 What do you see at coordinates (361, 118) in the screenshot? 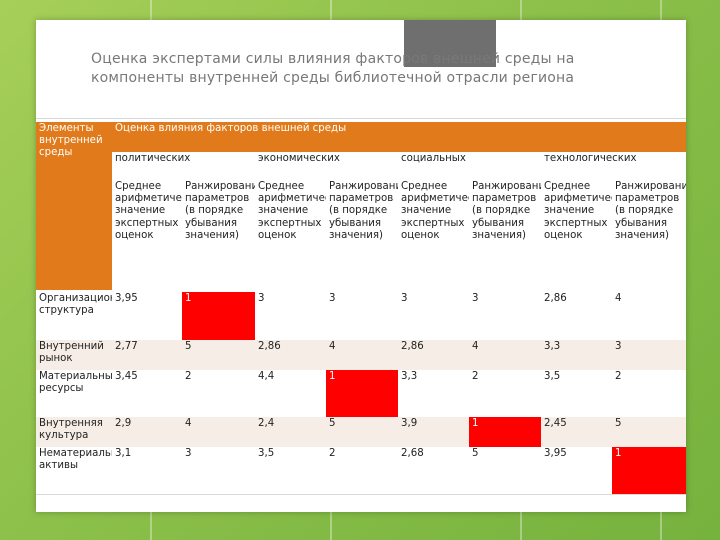
I see `title-divider` at bounding box center [361, 118].